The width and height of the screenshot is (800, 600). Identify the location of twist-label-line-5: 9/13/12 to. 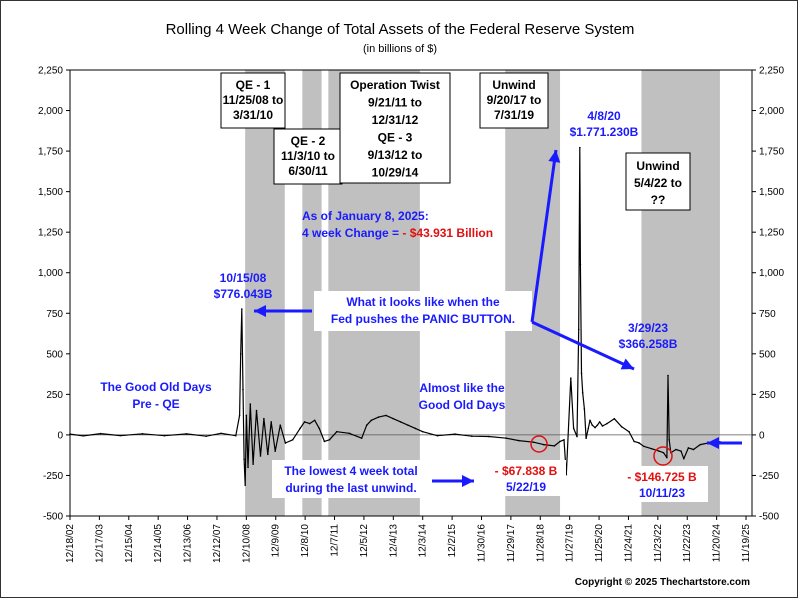
(395, 155).